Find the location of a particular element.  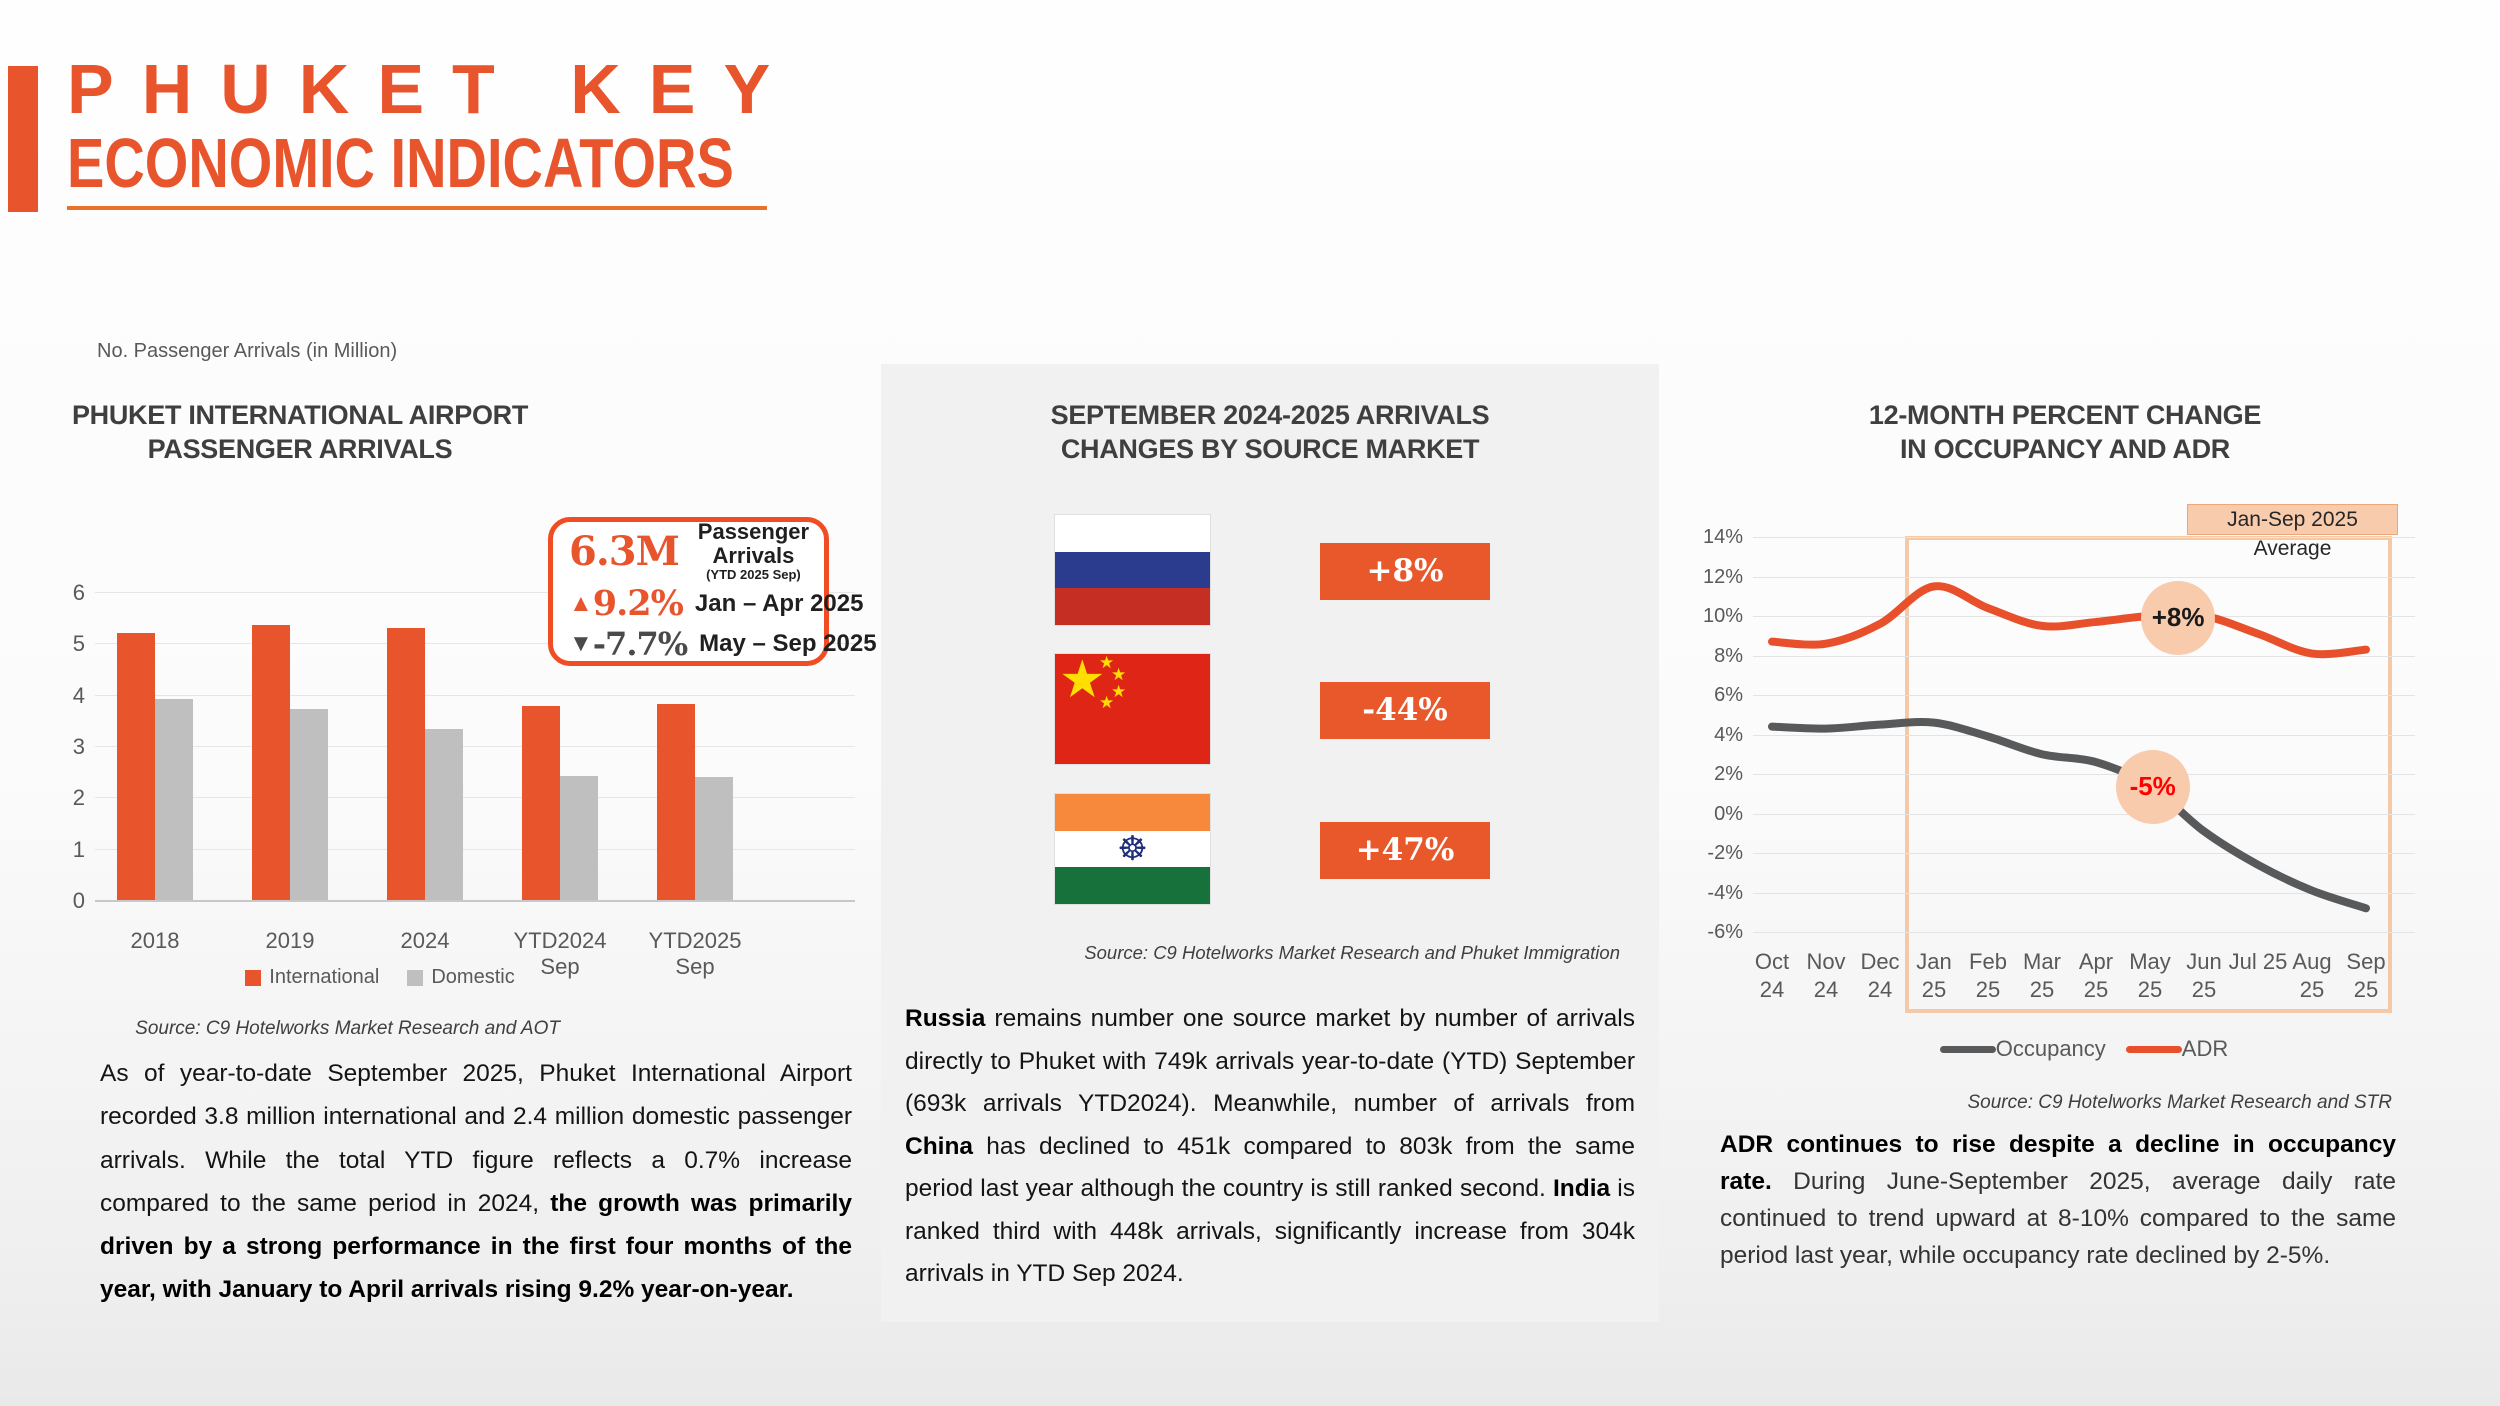

callout-up-period: Jan – Apr 2025 is located at coordinates (779, 603).